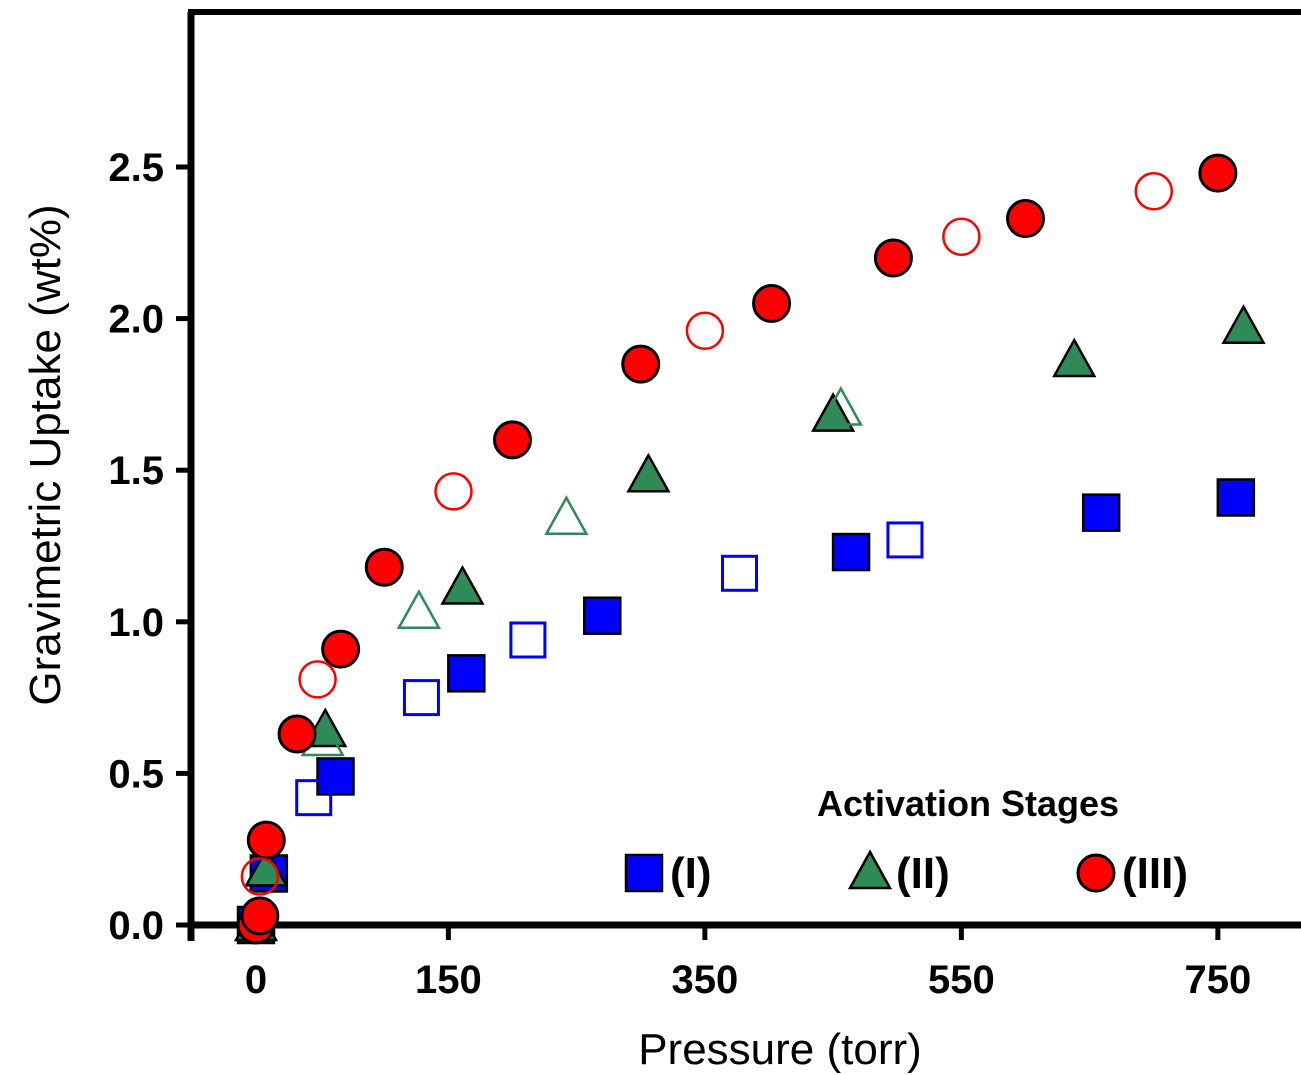  I want to click on x-tick-label: 150, so click(448, 980).